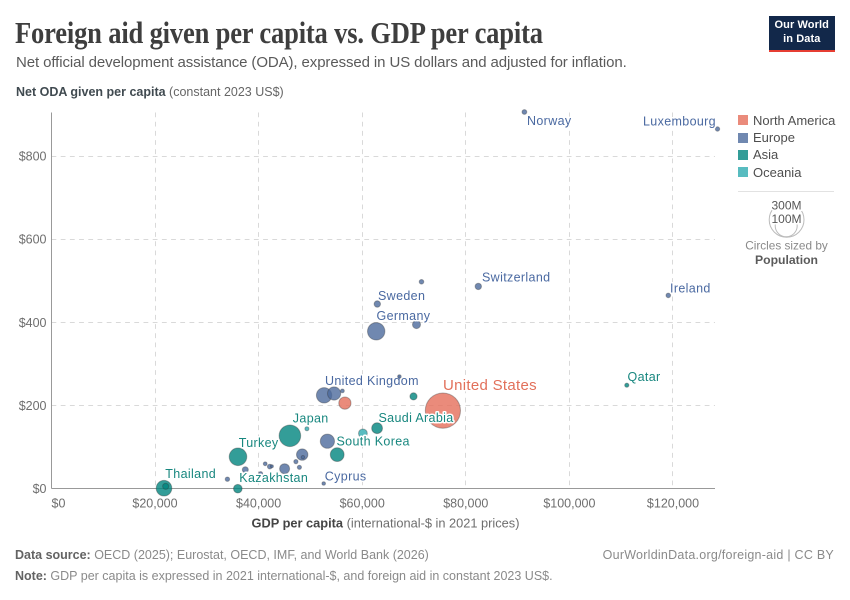 Image resolution: width=850 pixels, height=600 pixels. I want to click on svg-text: Sweden, so click(401, 296).